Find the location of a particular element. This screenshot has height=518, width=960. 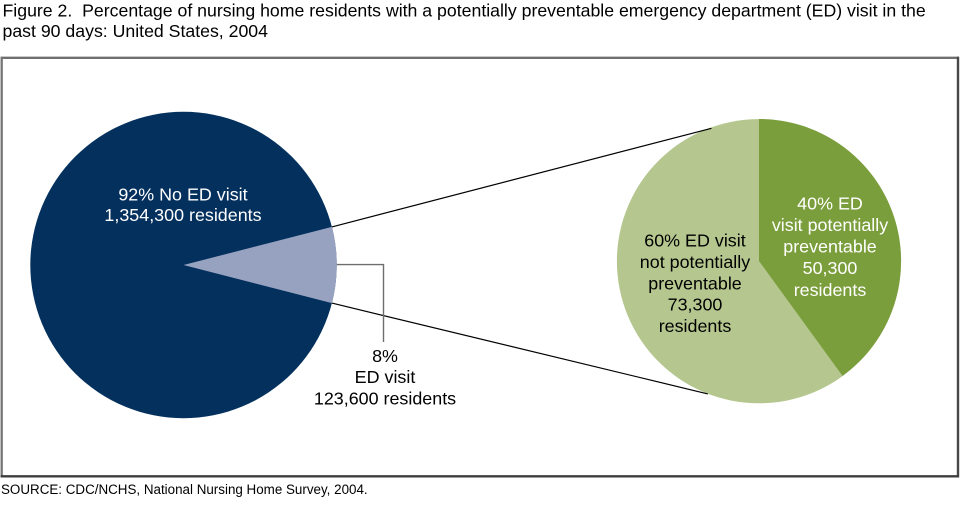

svg-text: not potentially is located at coordinates (695, 262).